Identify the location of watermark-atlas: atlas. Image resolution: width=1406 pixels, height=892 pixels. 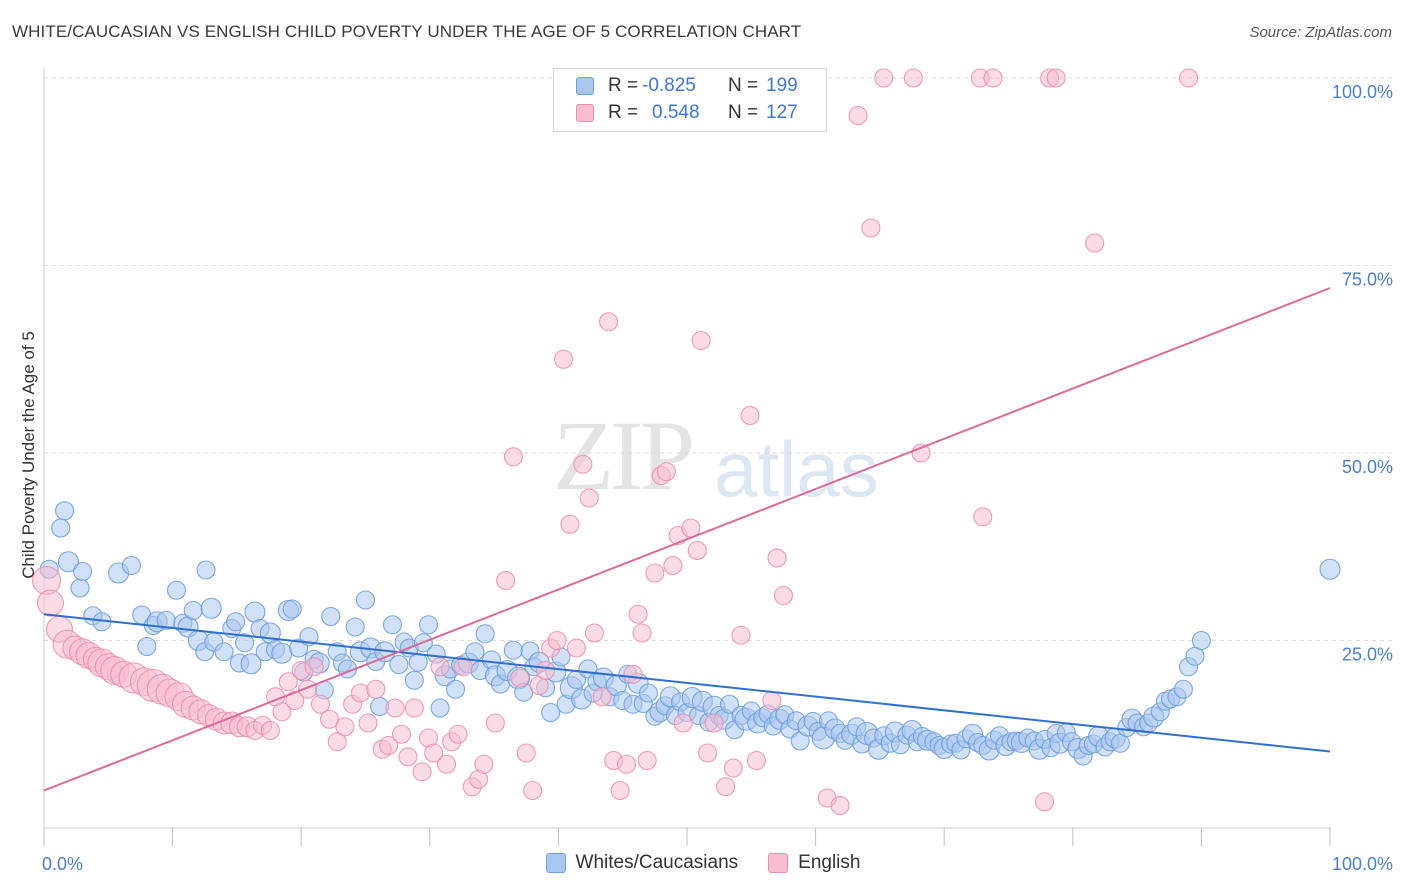
(796, 469).